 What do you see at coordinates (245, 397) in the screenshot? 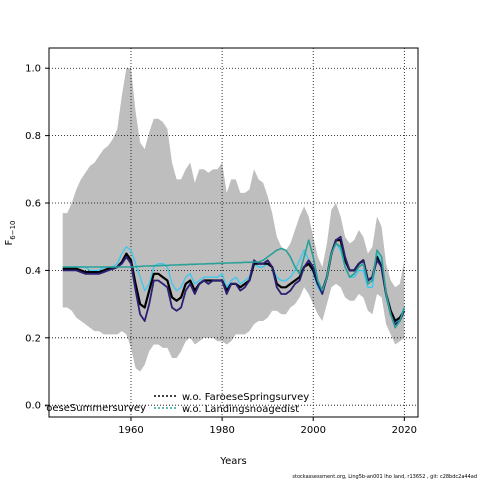
I see `legend-label-0: w.o. FaroeseSpringsurvey` at bounding box center [245, 397].